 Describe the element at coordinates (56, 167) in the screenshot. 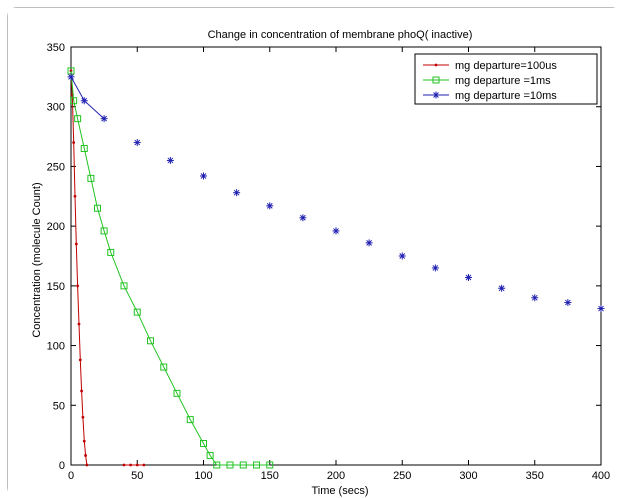

I see `y-tick-label: 250` at that location.